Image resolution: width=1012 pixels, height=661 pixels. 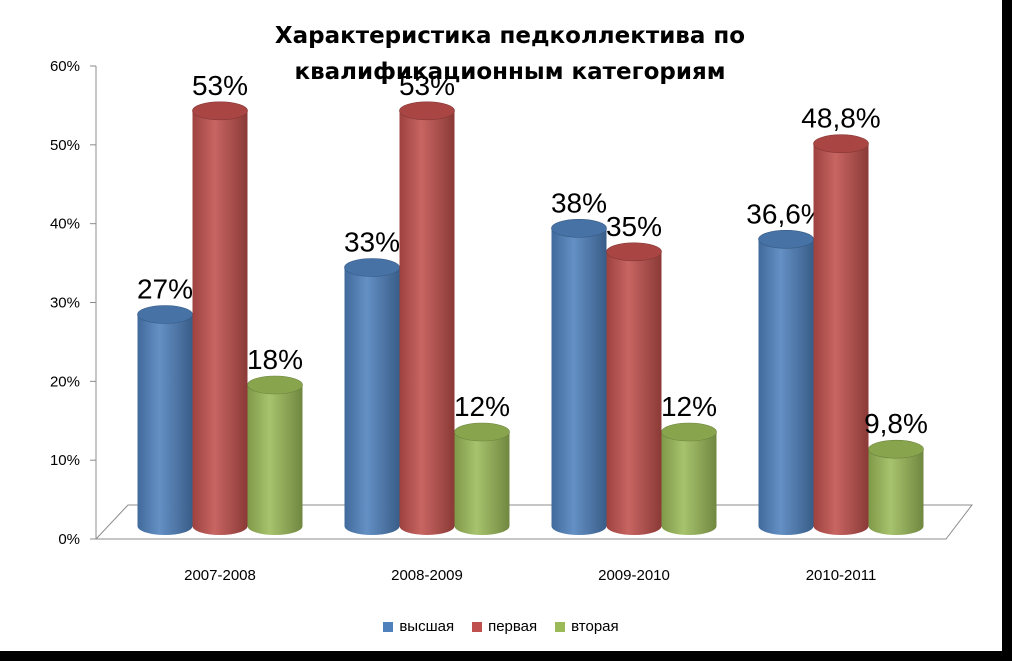 What do you see at coordinates (689, 432) in the screenshot?
I see `bar-вторая-2009-2010-top` at bounding box center [689, 432].